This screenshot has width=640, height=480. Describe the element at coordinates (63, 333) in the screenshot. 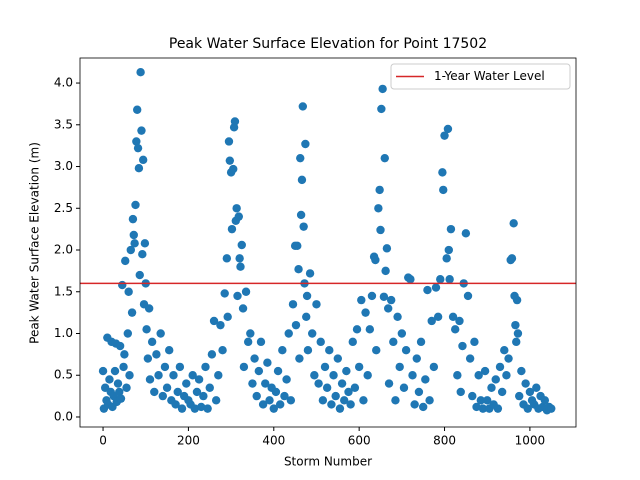

I see `y-tick-label: 1.0` at that location.